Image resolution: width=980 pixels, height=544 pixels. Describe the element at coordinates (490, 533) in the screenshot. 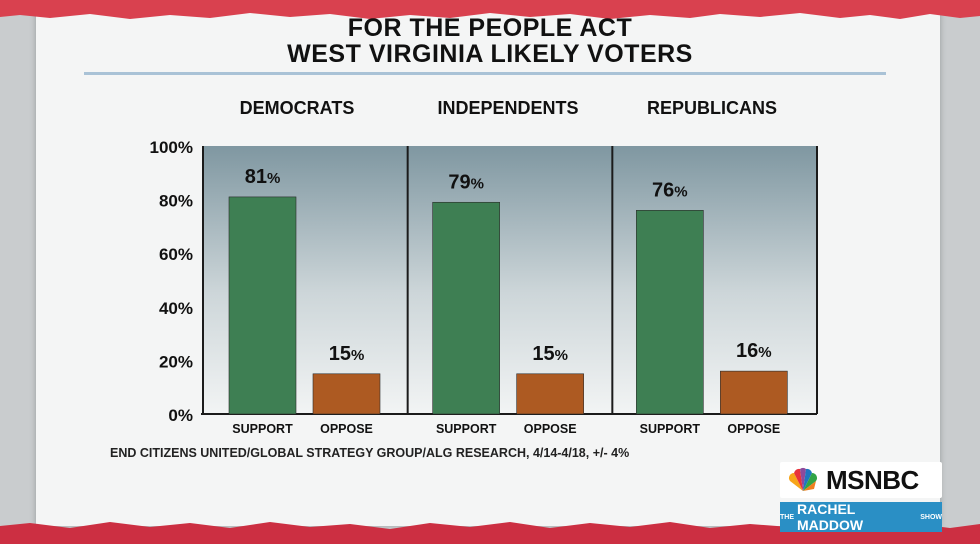

I see `bottom-torn-band` at that location.